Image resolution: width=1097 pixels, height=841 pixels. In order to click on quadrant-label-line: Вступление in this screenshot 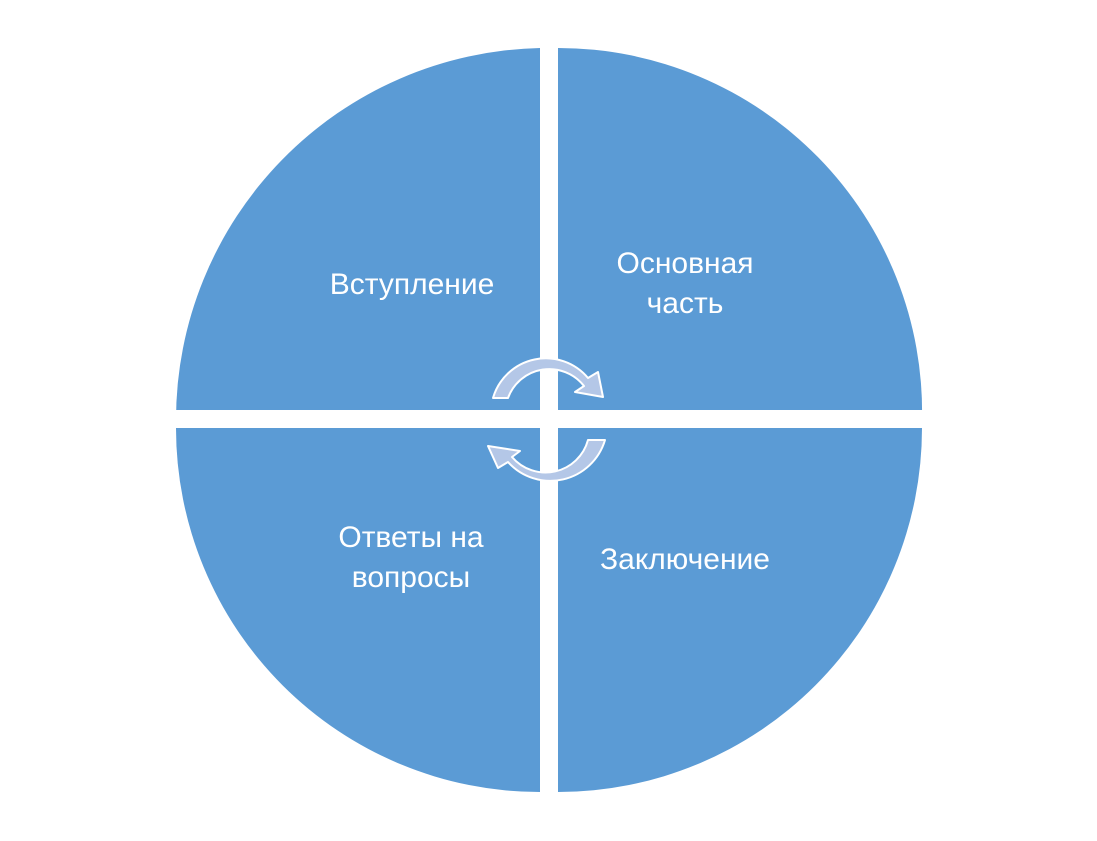, I will do `click(412, 284)`.